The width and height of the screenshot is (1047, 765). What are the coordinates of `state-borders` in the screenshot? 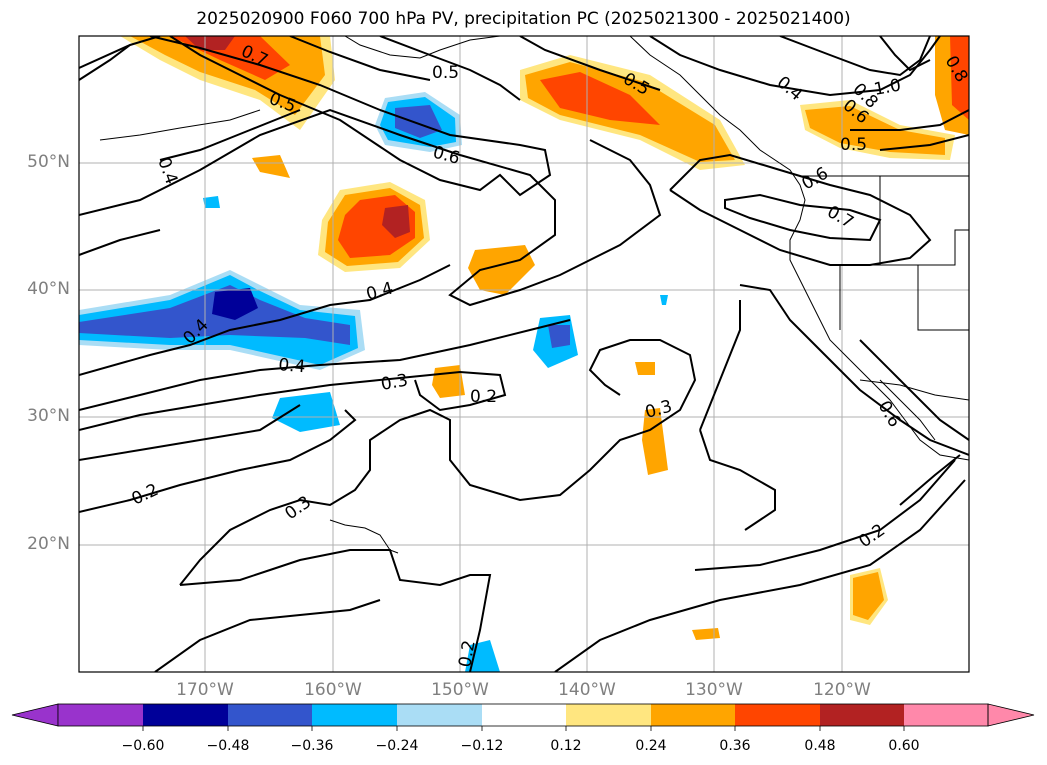 It's located at (904, 253).